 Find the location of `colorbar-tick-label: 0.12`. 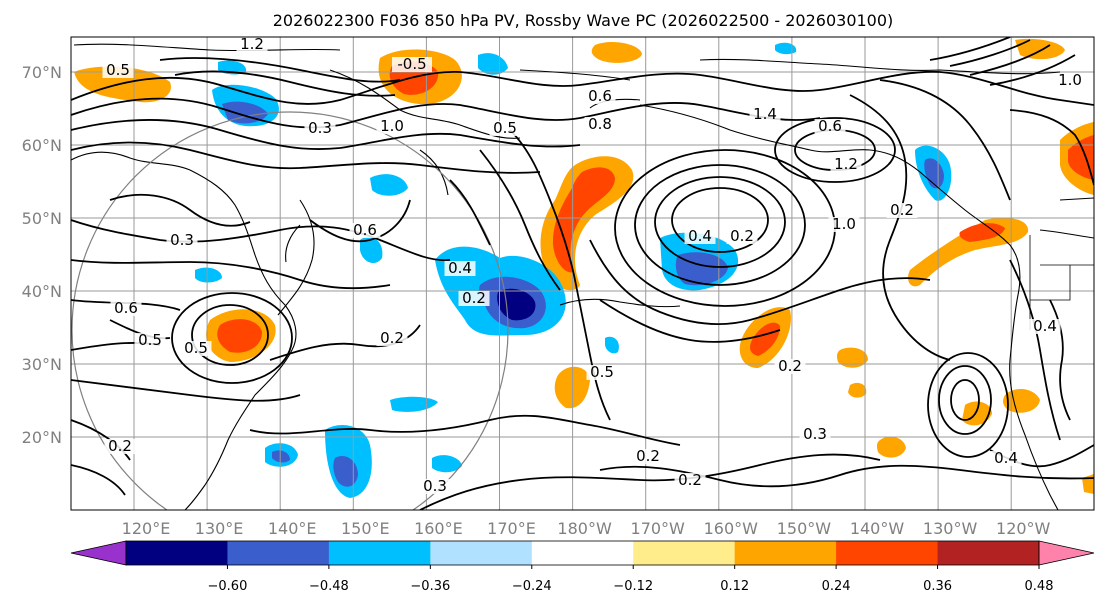

colorbar-tick-label: 0.12 is located at coordinates (734, 586).